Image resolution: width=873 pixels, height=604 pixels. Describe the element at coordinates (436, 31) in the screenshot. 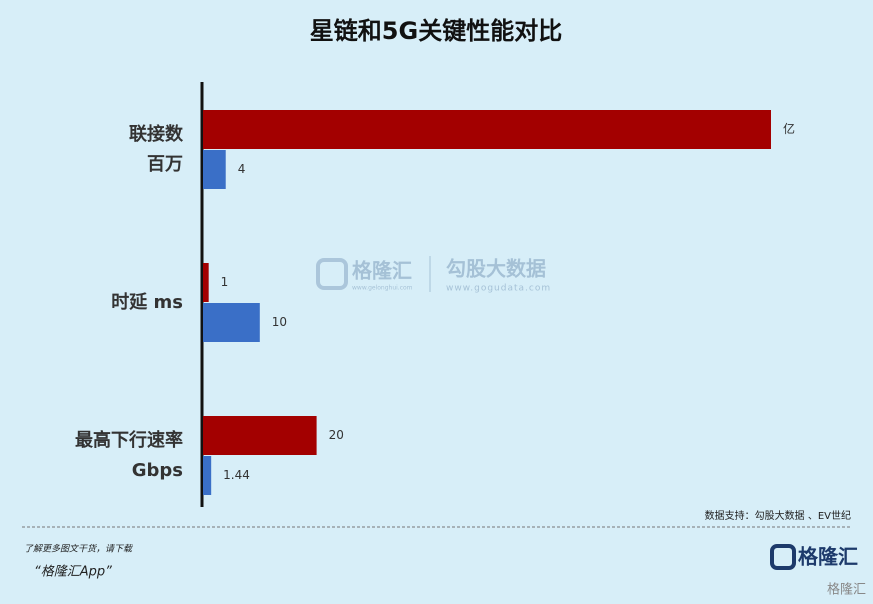

I see `chart-title: 星链和5G关键性能对比` at that location.